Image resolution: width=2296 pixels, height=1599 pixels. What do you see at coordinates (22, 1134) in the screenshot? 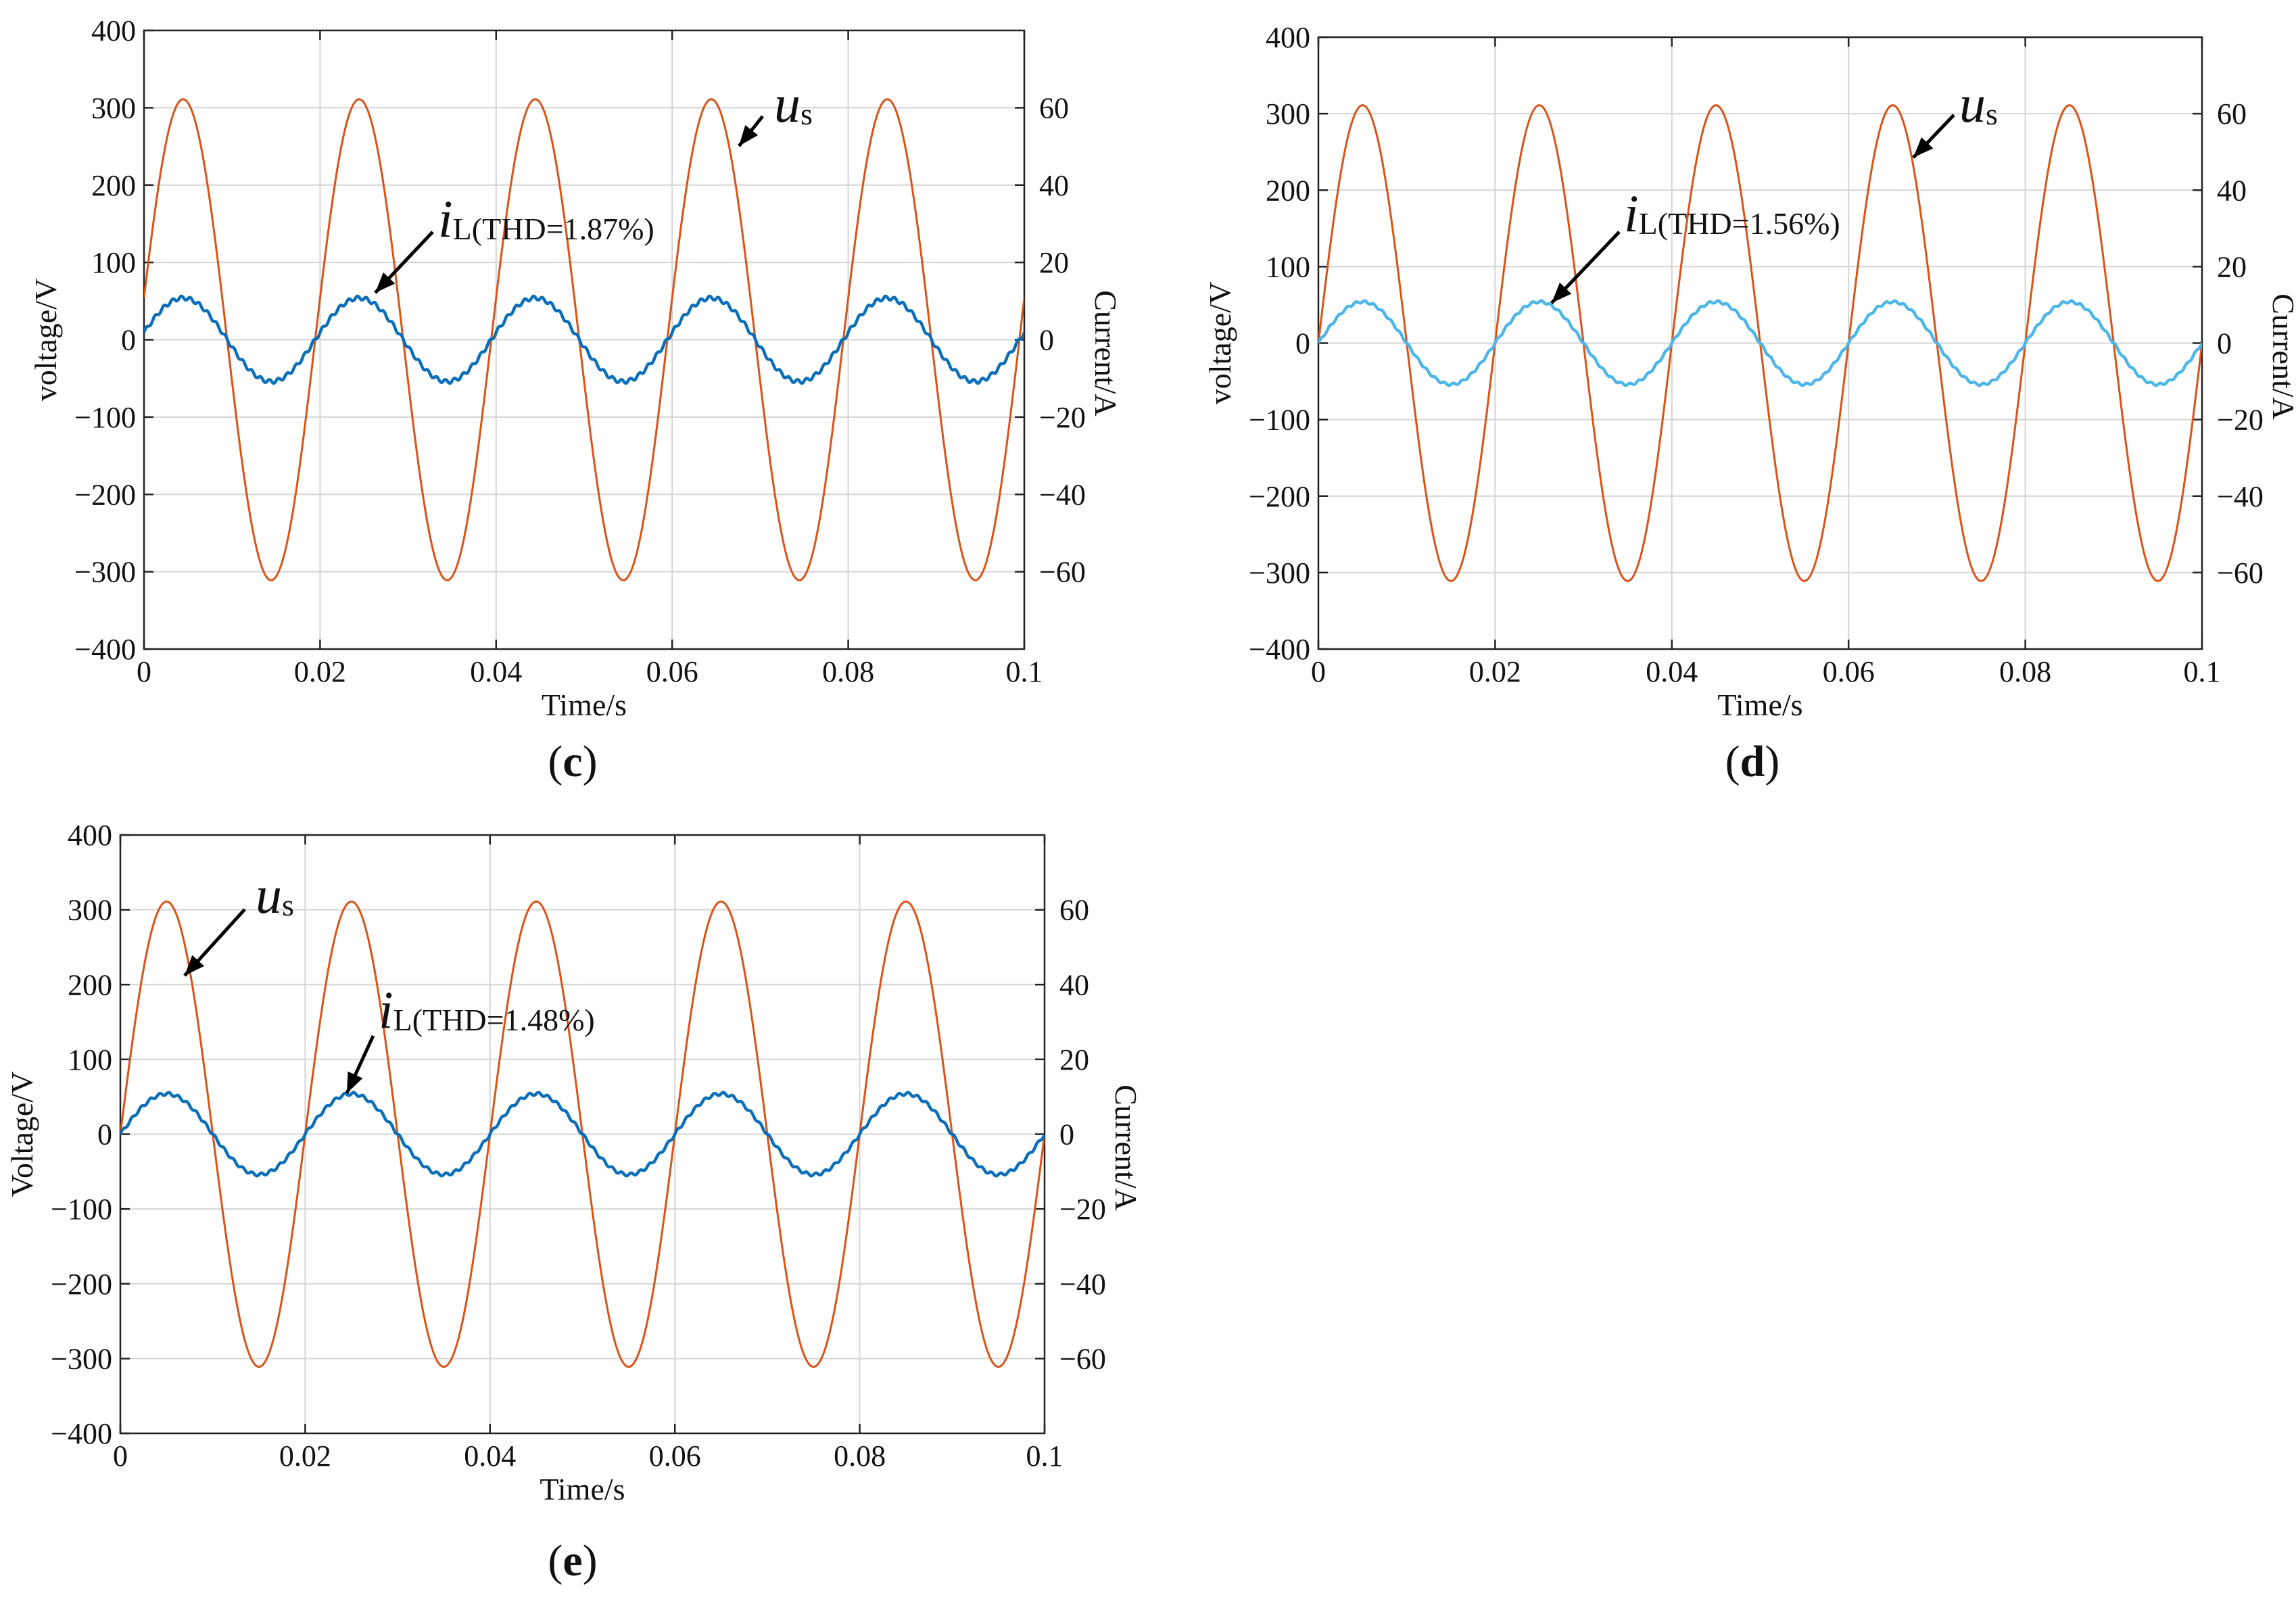
I see `y-axis-label: Voltage/V` at bounding box center [22, 1134].